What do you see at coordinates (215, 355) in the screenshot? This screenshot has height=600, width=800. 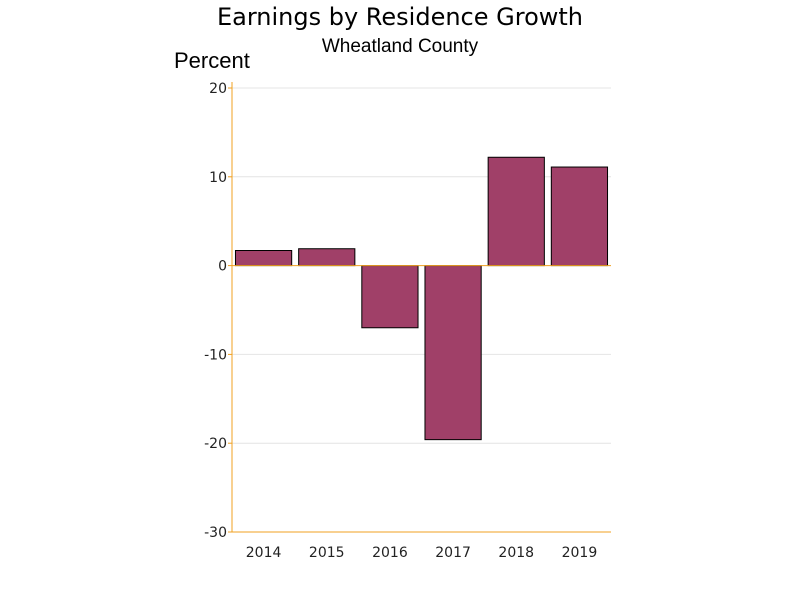 I see `y-tick-label: -10` at bounding box center [215, 355].